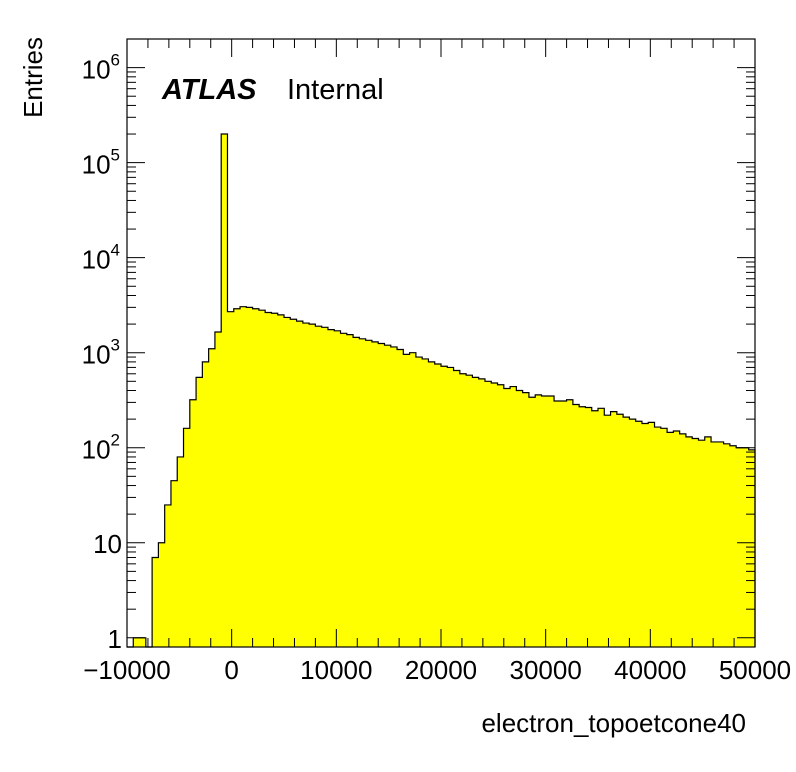 This screenshot has width=796, height=772. What do you see at coordinates (231, 670) in the screenshot?
I see `x-tick-label: 0` at bounding box center [231, 670].